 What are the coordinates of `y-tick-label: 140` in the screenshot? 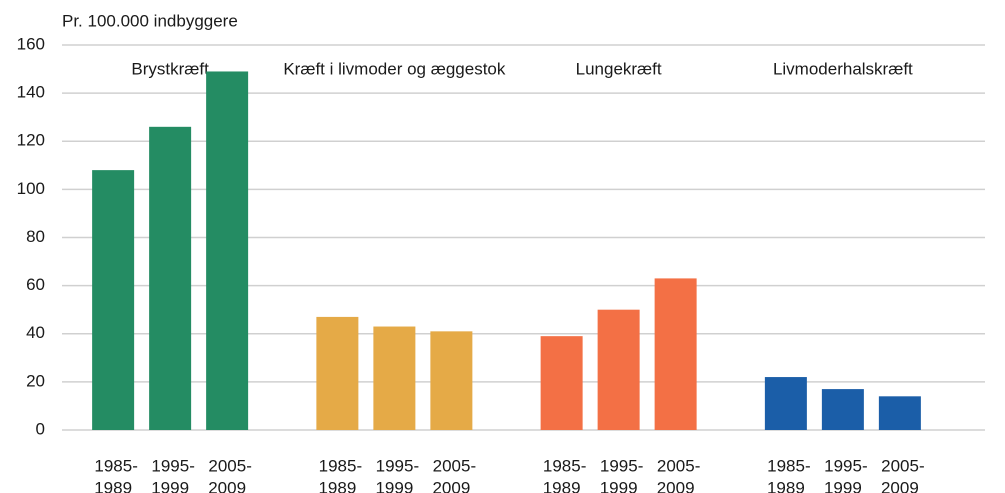 It's located at (31, 92).